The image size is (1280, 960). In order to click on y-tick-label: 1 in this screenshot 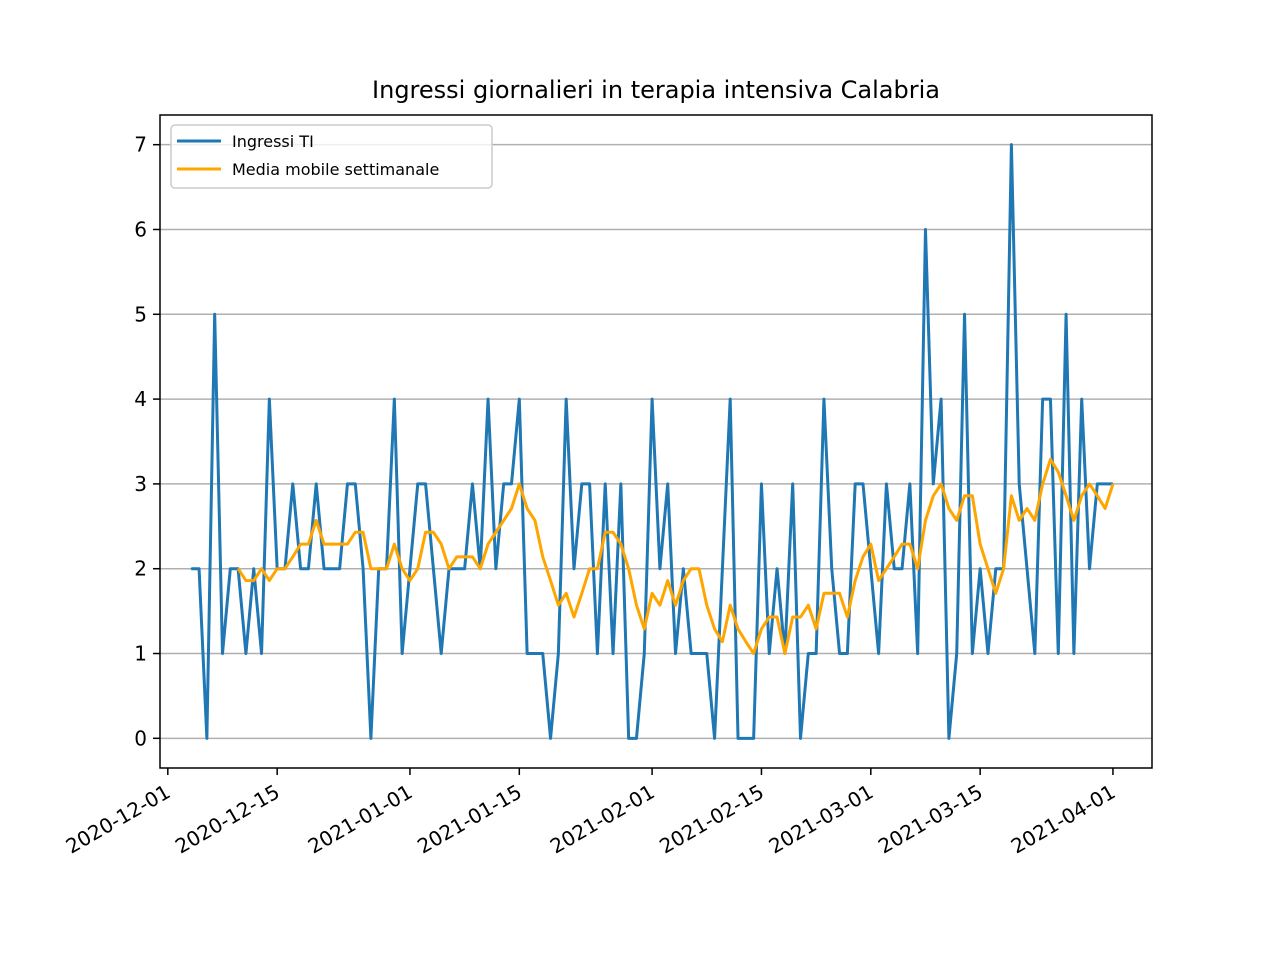, I will do `click(140, 654)`.